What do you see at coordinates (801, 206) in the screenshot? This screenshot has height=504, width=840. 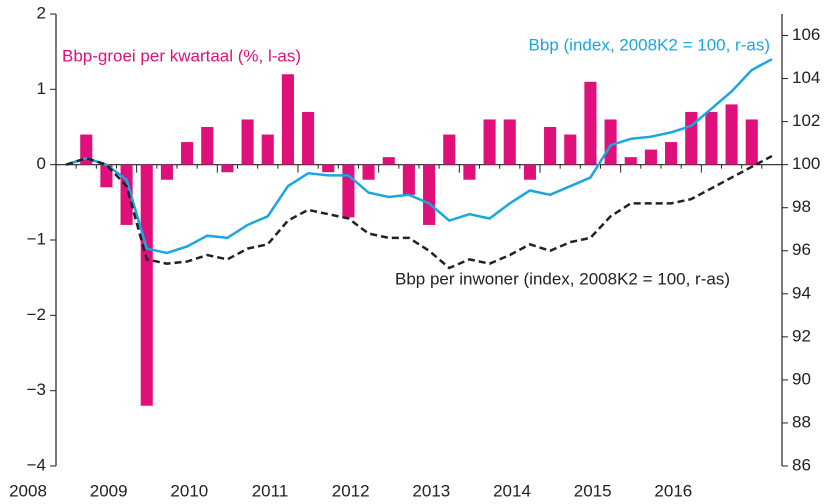 I see `y2-tick-label: 98` at bounding box center [801, 206].